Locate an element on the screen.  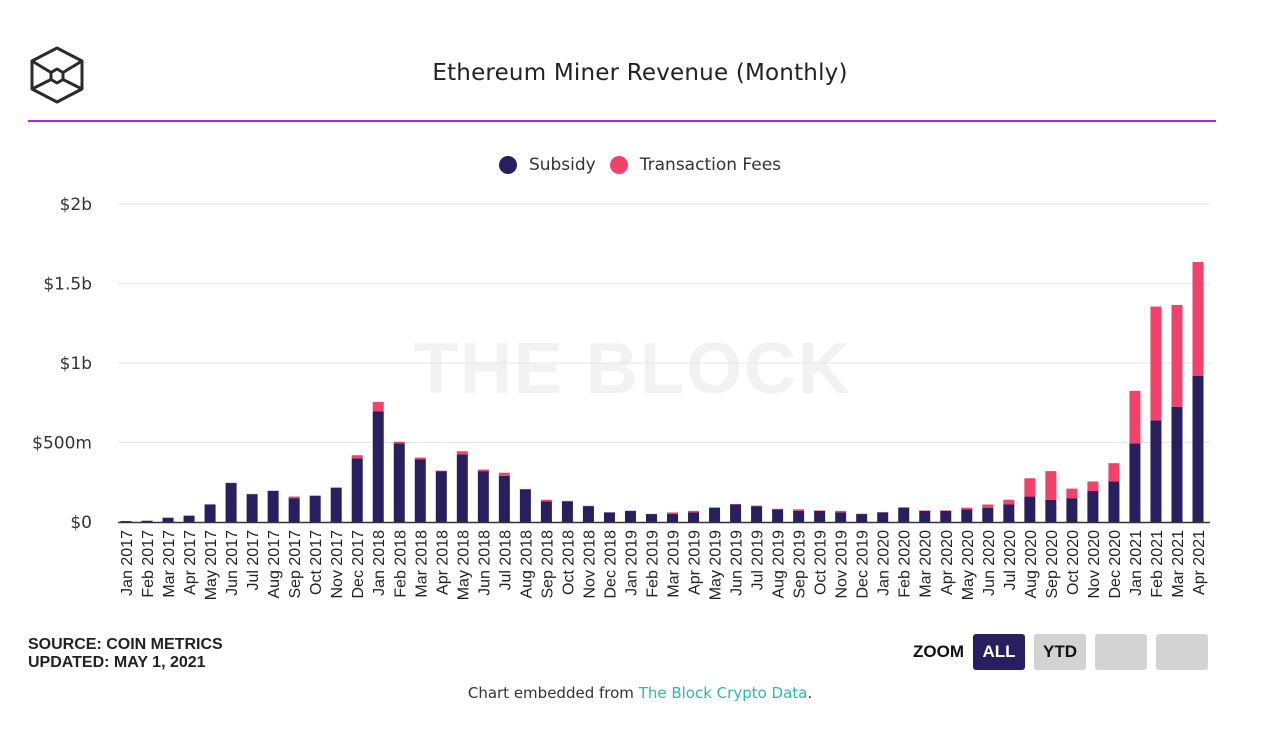
zoom-ytd-button: YTD is located at coordinates (1060, 652).